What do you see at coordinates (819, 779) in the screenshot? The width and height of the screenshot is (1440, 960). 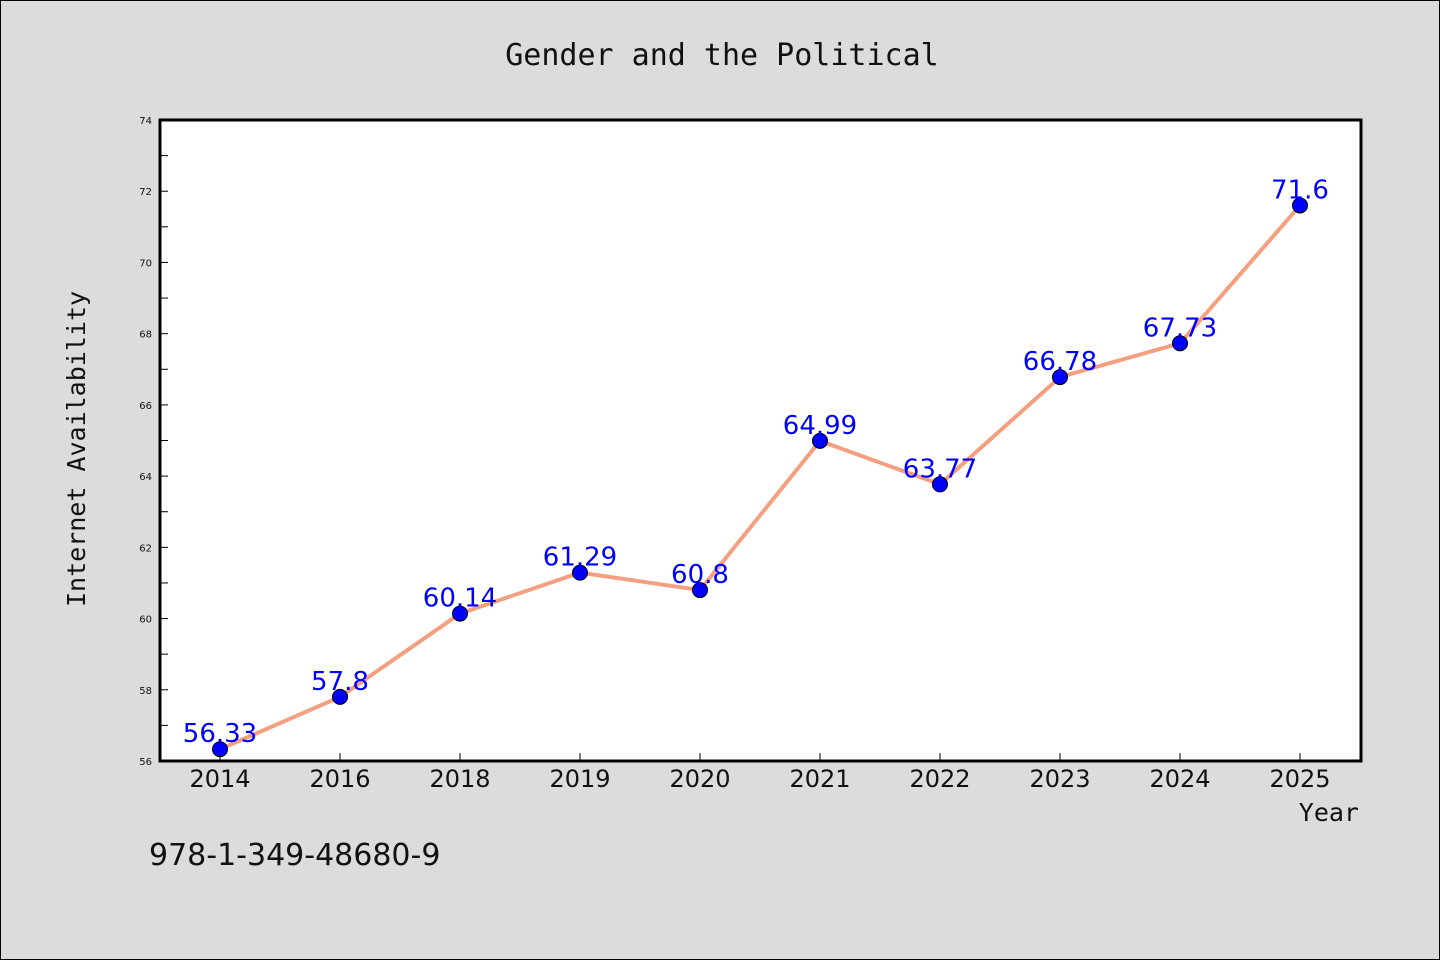 I see `x-tick-label: 2021` at bounding box center [819, 779].